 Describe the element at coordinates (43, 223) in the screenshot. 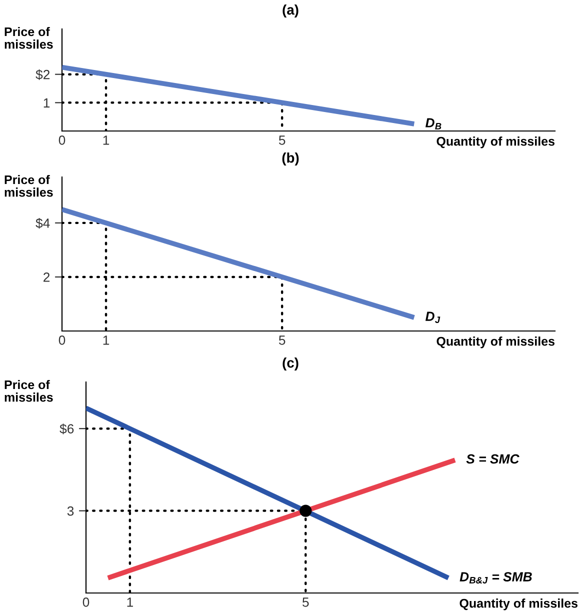

I see `y-tick-label: $4` at that location.